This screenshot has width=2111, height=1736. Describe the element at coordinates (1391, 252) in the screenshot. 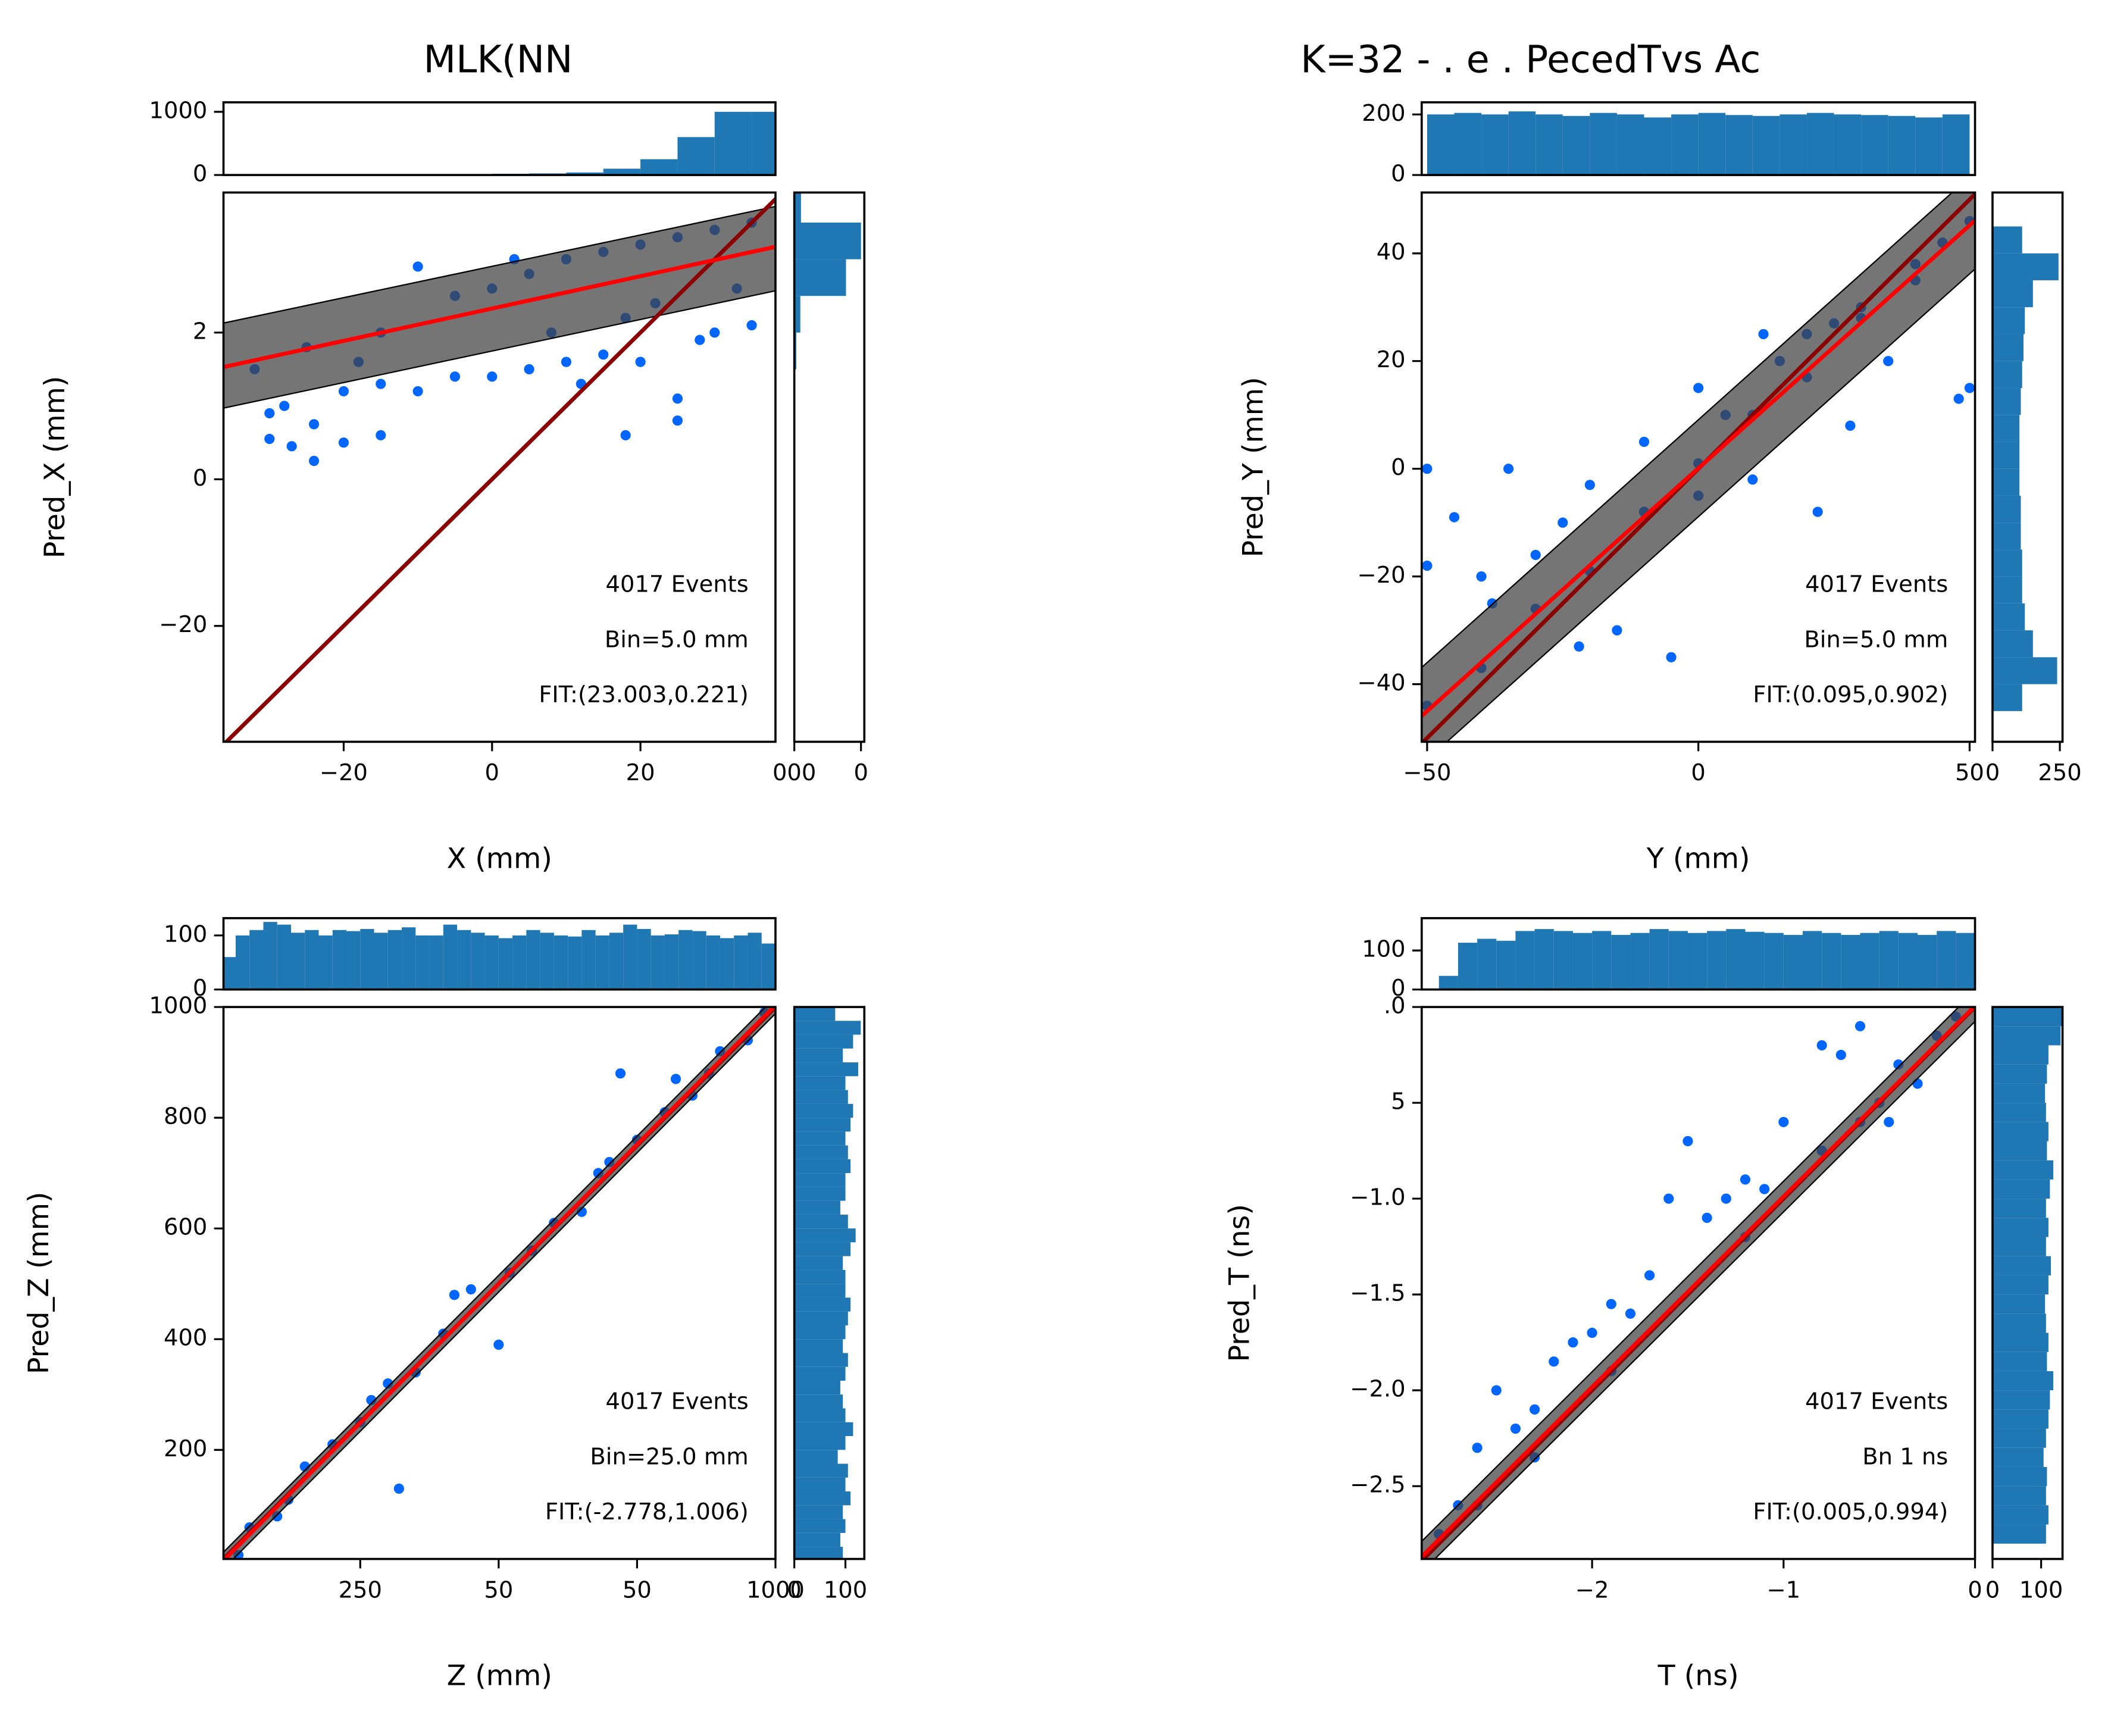

I see `y-tick-label: 40` at that location.